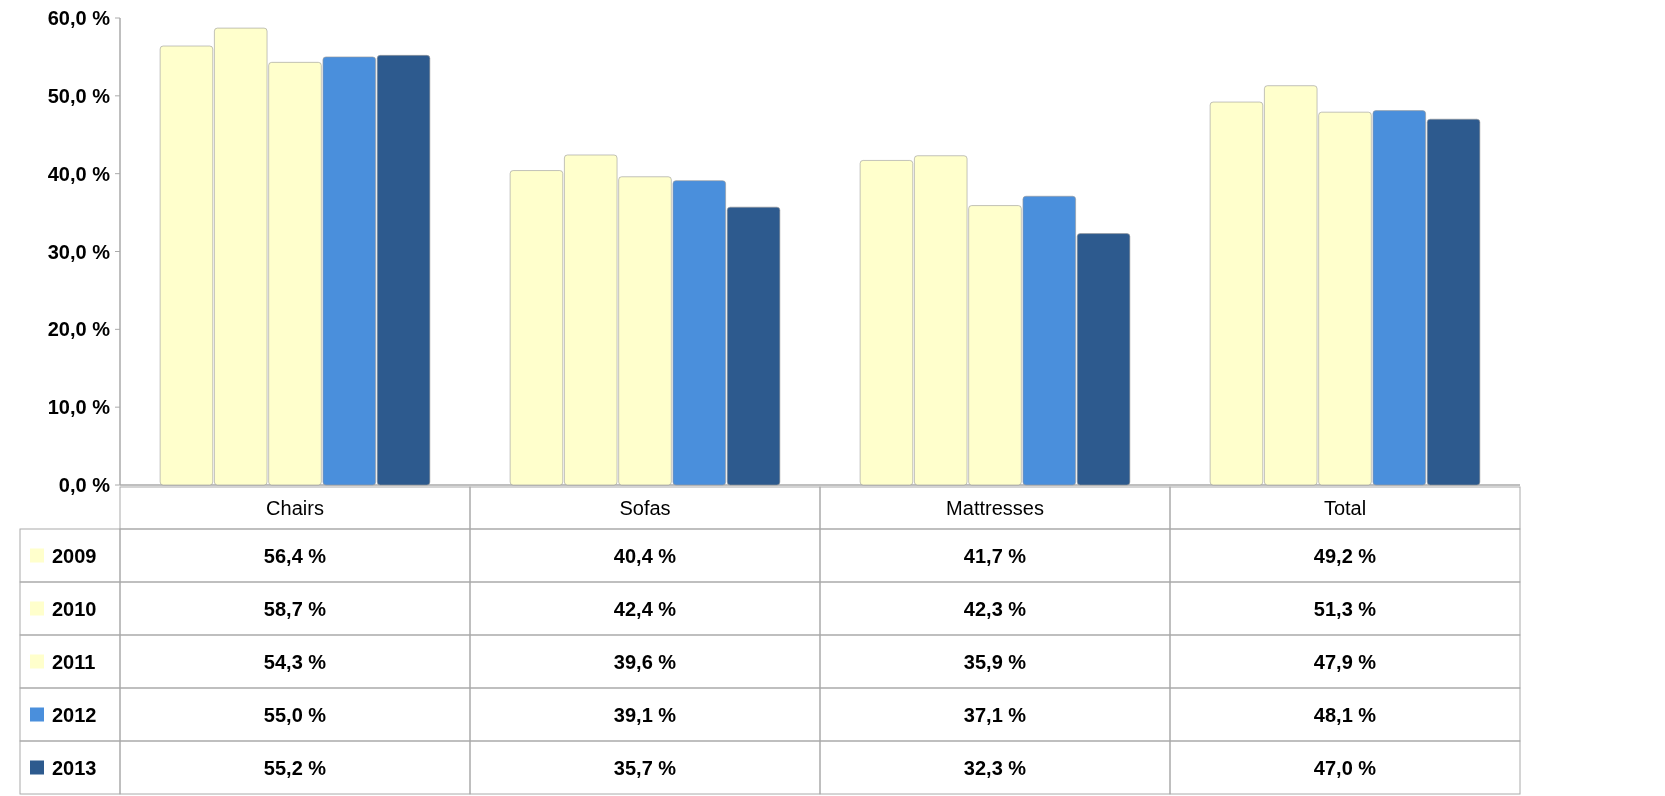 The image size is (1665, 796). I want to click on y-tick-label: 40,0 %, so click(79, 173).